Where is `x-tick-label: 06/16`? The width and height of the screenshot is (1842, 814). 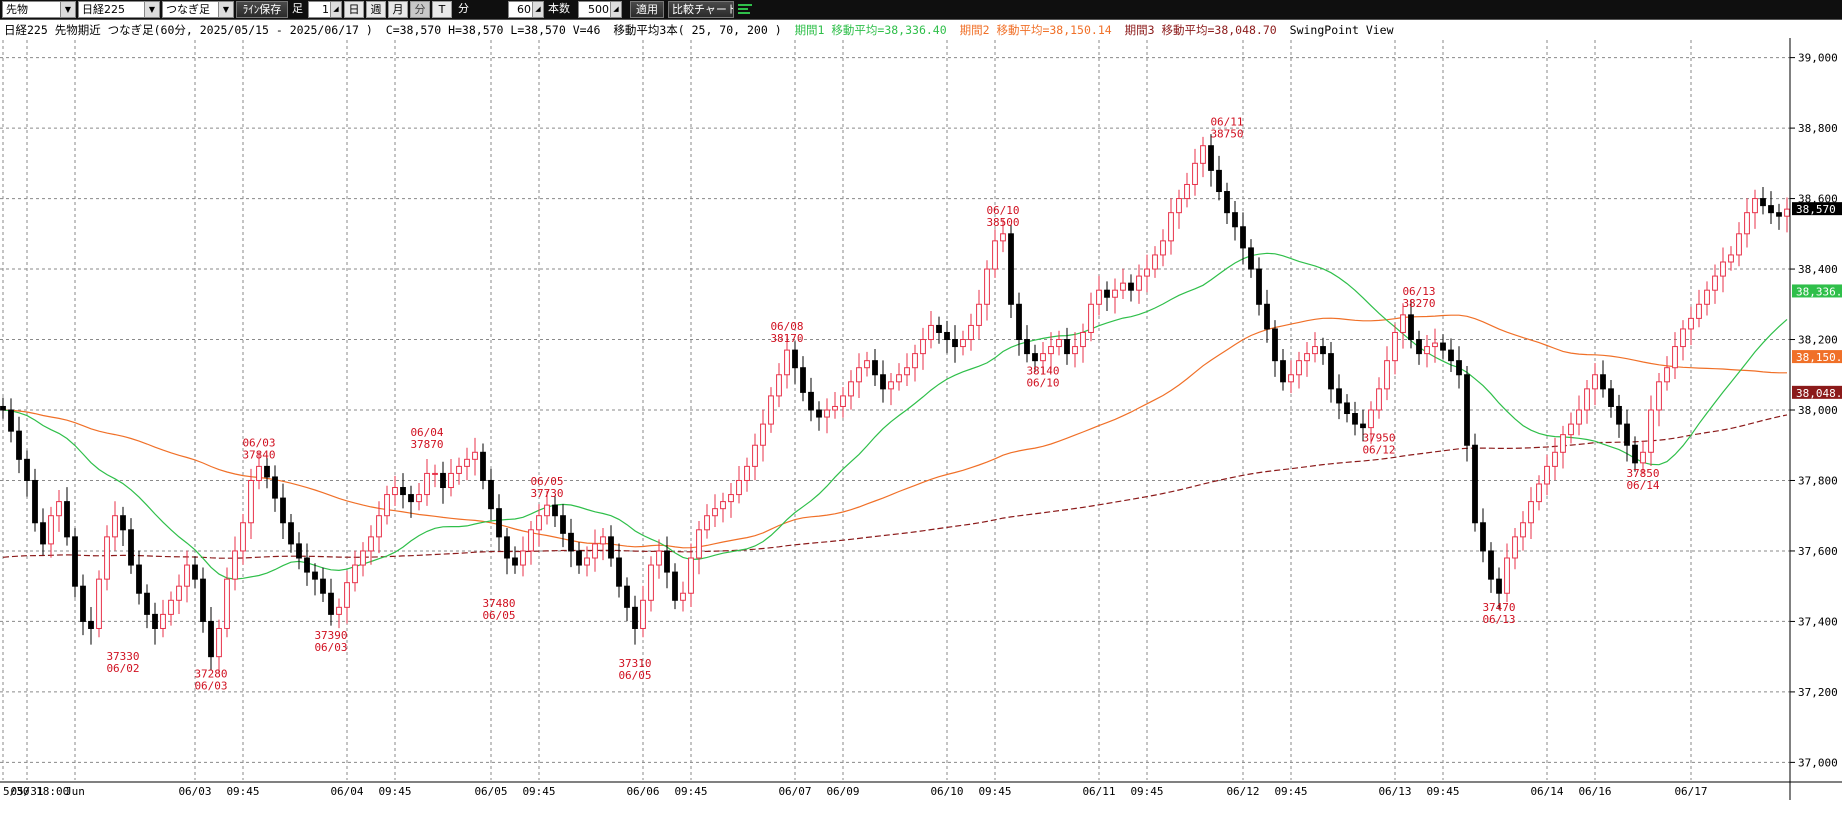
x-tick-label: 06/16 is located at coordinates (1594, 791).